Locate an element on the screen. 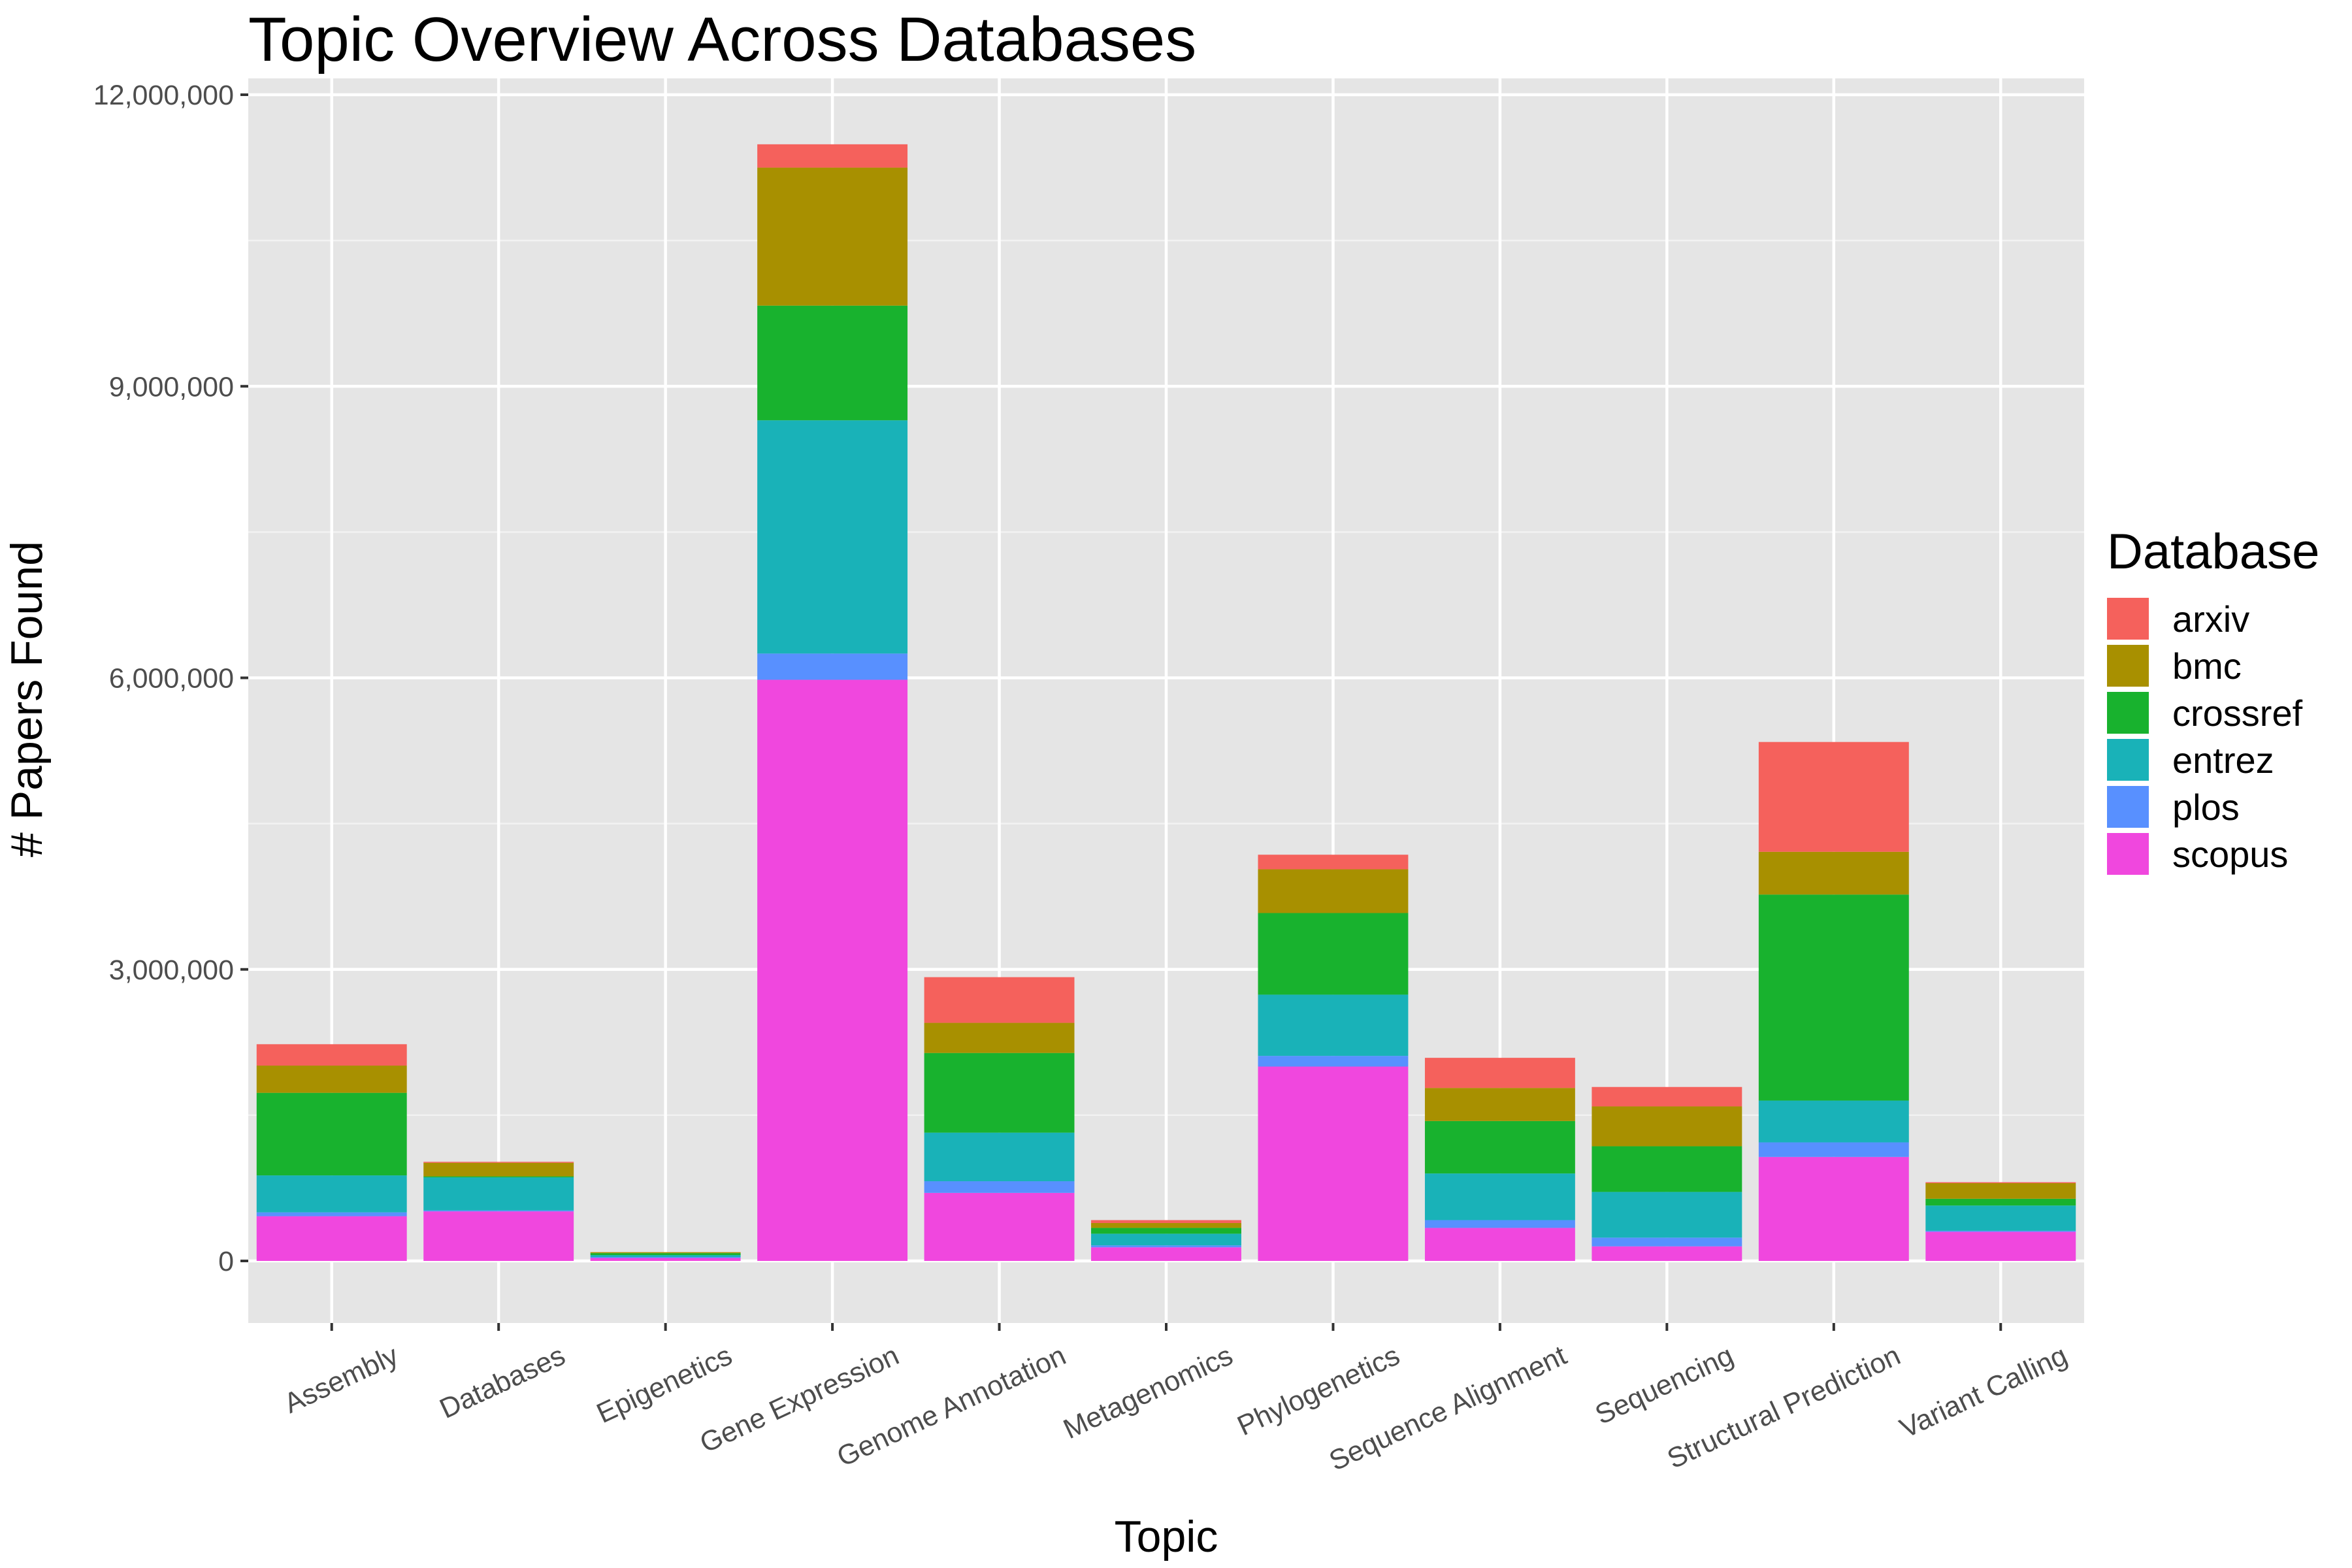 This screenshot has width=2352, height=1568. x-tick-label: Sequencing is located at coordinates (1664, 1385).